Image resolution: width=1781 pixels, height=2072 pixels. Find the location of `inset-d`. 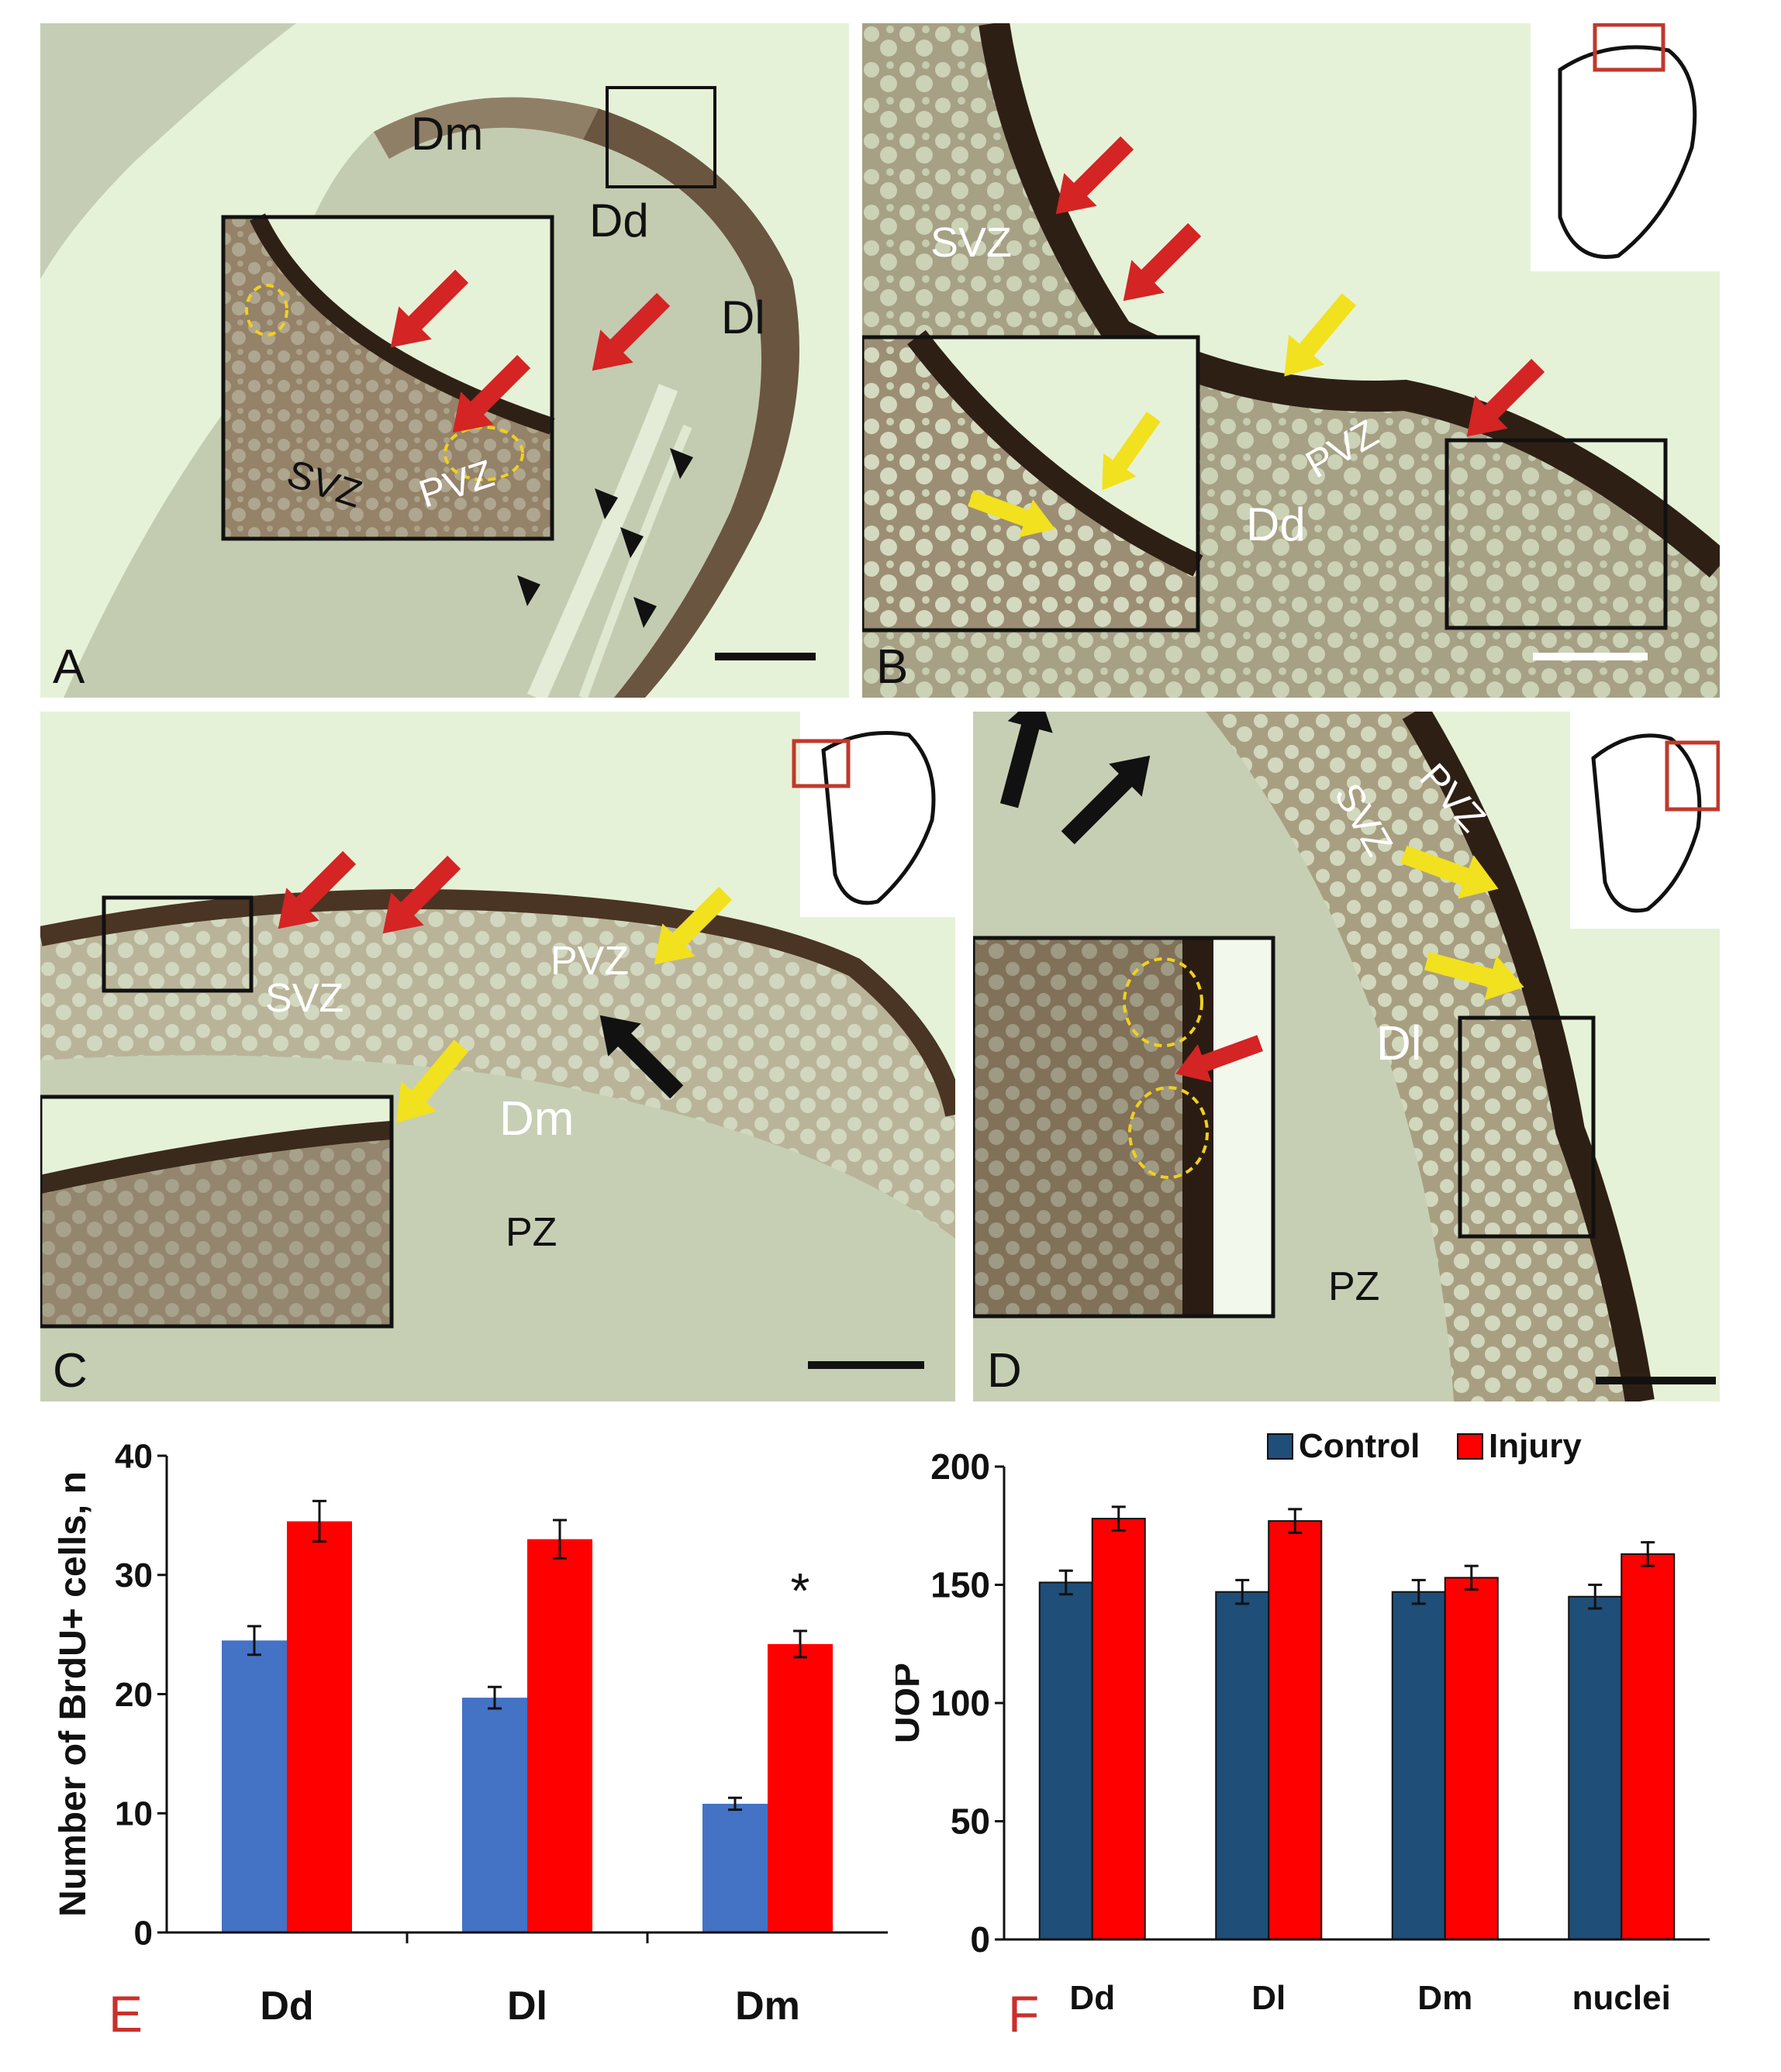

inset-d is located at coordinates (1124, 1127).